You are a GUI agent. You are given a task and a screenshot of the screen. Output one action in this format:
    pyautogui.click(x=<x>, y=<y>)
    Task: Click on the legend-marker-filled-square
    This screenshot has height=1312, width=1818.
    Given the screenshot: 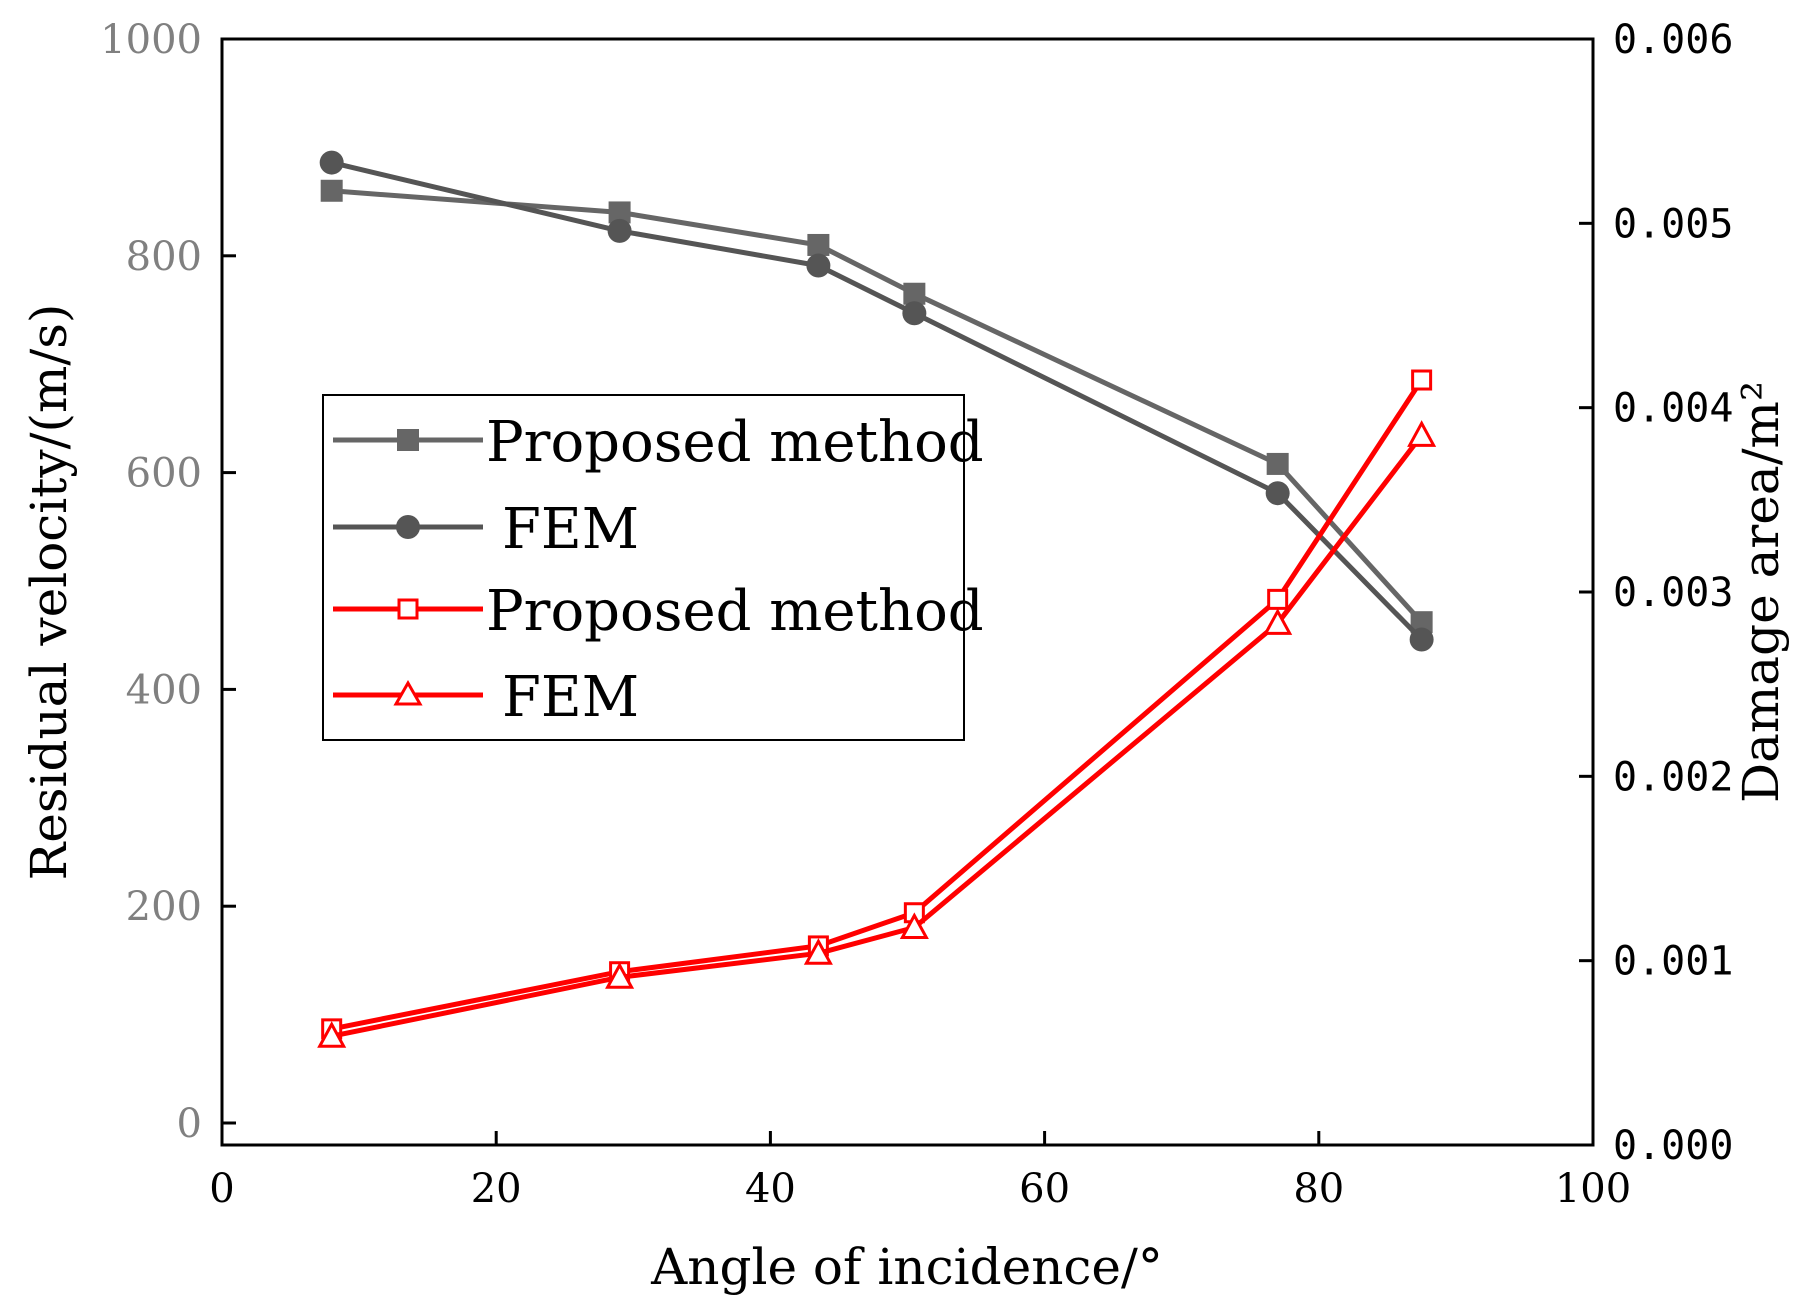 What is the action you would take?
    pyautogui.click(x=408, y=440)
    